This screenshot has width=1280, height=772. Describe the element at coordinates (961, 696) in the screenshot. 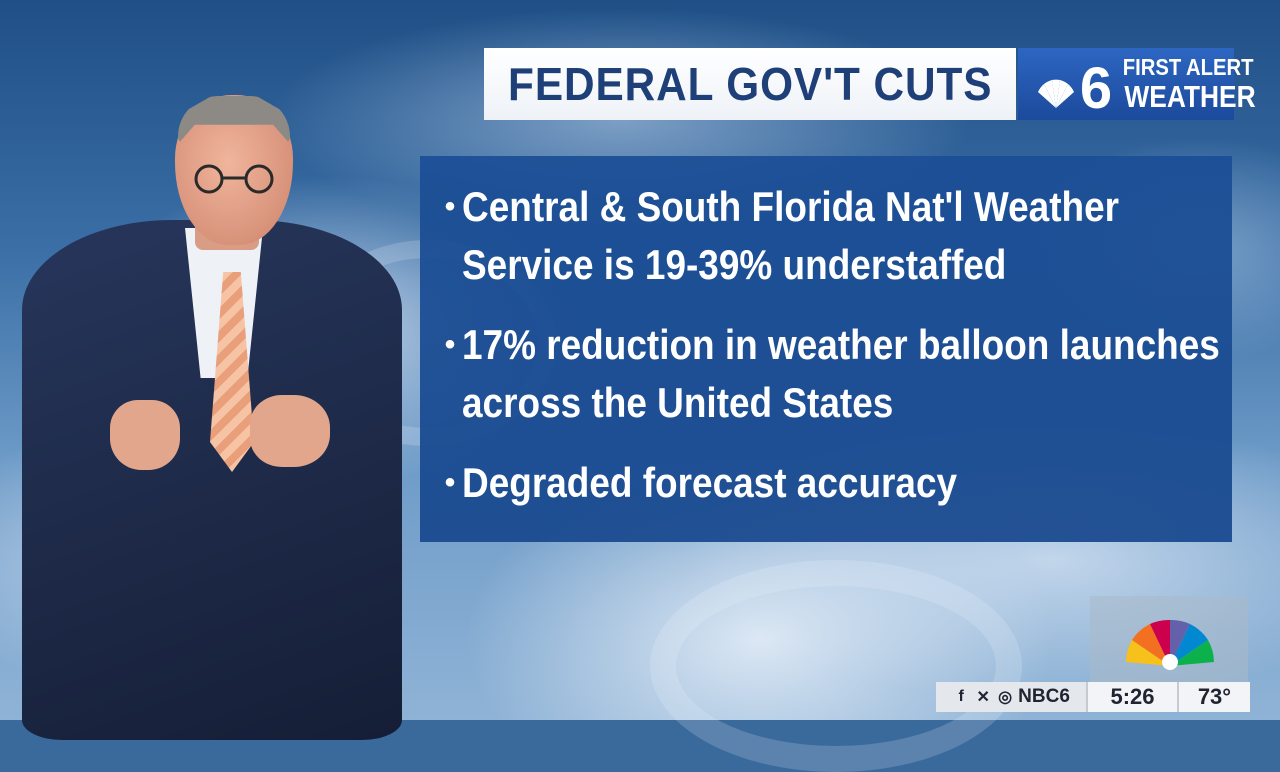

I see `facebook-icon: f` at that location.